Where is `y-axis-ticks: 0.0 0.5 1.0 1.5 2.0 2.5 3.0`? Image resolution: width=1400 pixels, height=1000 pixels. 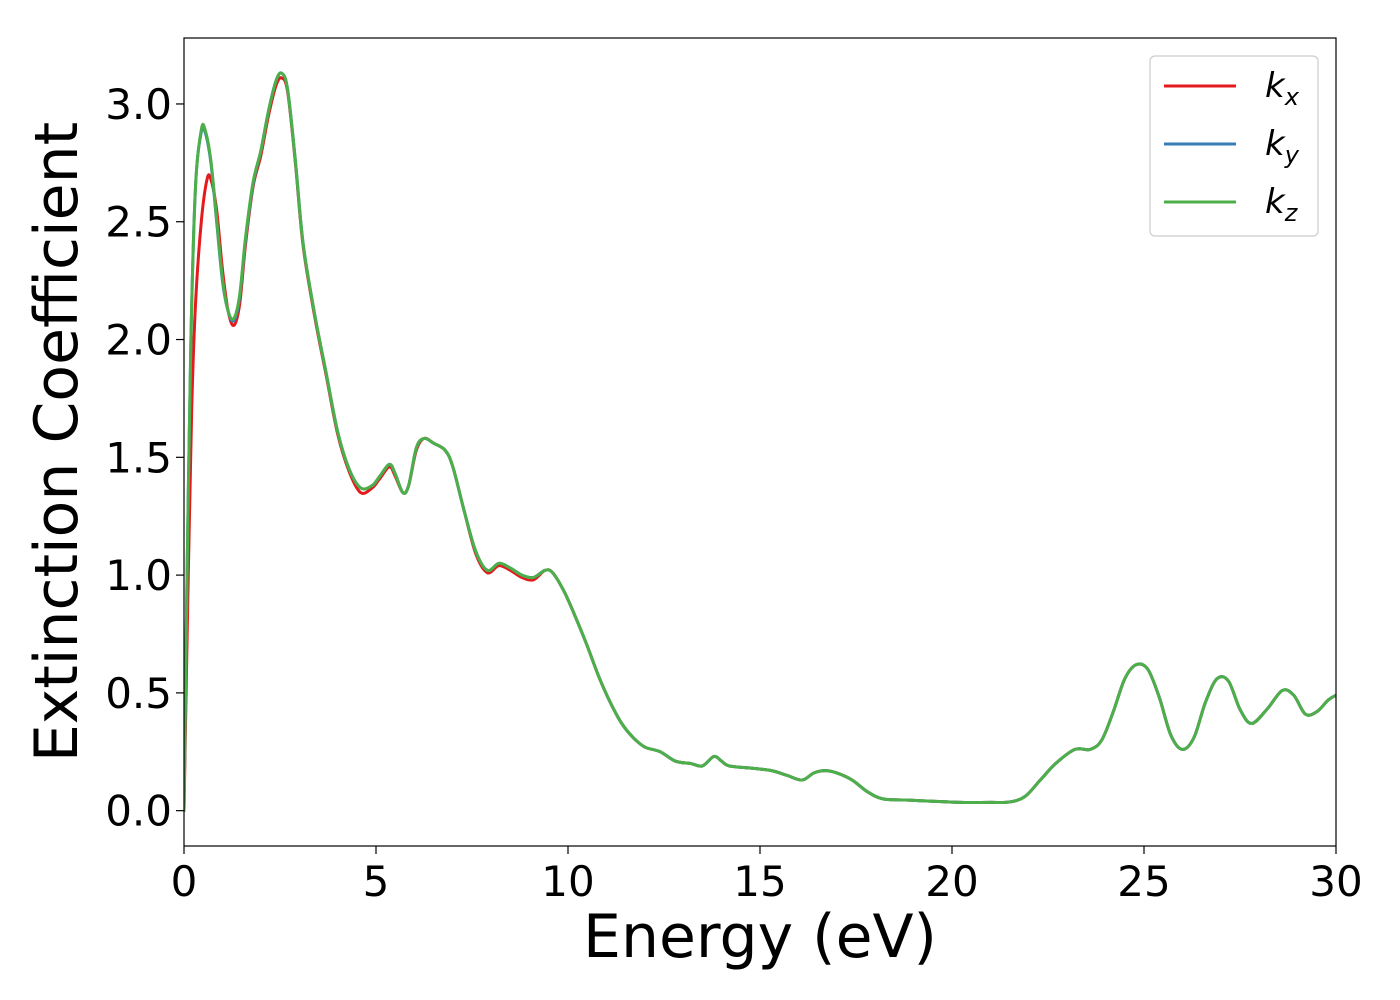
y-axis-ticks: 0.0 0.5 1.0 1.5 2.0 2.5 3.0 is located at coordinates (144, 458).